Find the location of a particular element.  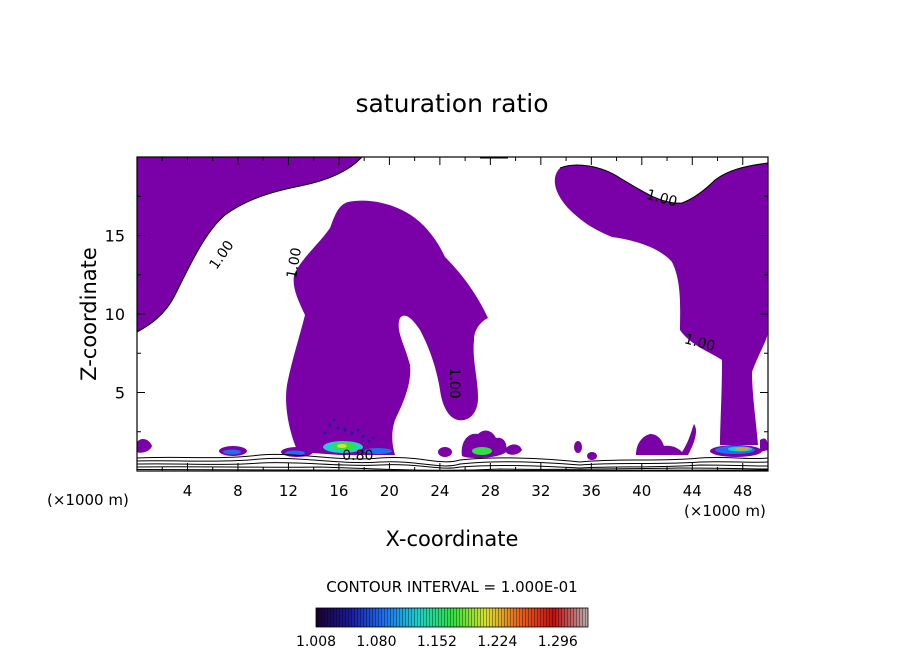

cloud-region-center is located at coordinates (387, 327).